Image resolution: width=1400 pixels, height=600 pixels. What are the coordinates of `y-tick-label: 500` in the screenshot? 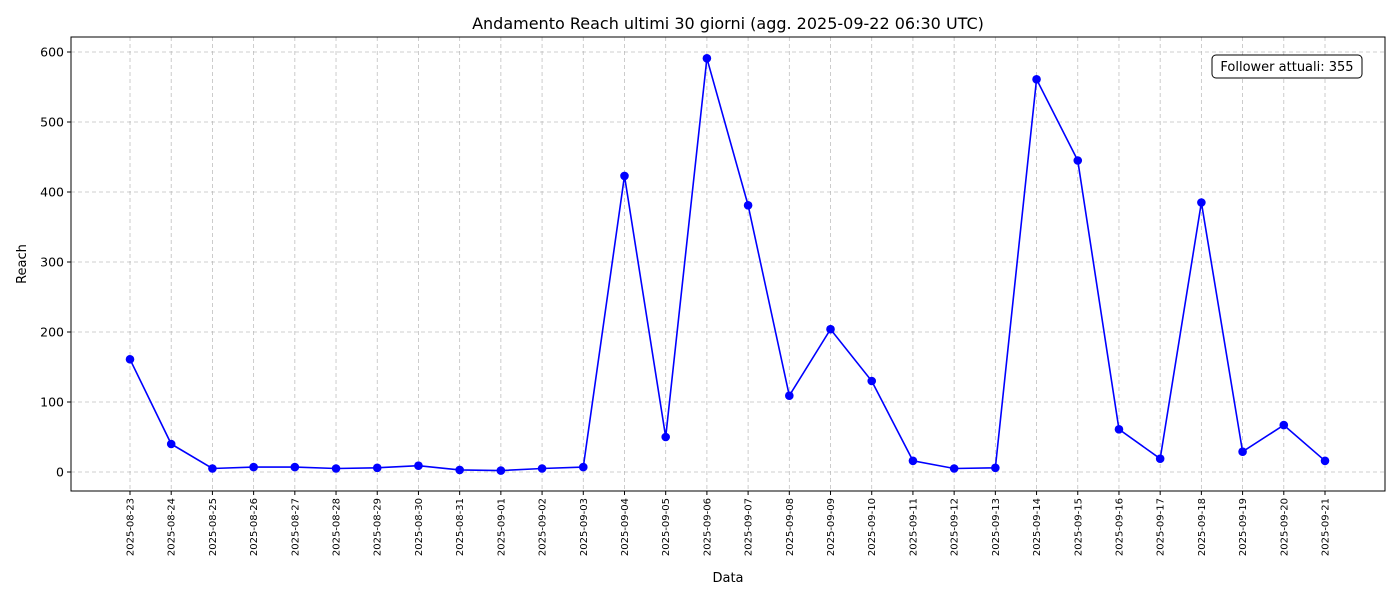 It's located at (52, 122).